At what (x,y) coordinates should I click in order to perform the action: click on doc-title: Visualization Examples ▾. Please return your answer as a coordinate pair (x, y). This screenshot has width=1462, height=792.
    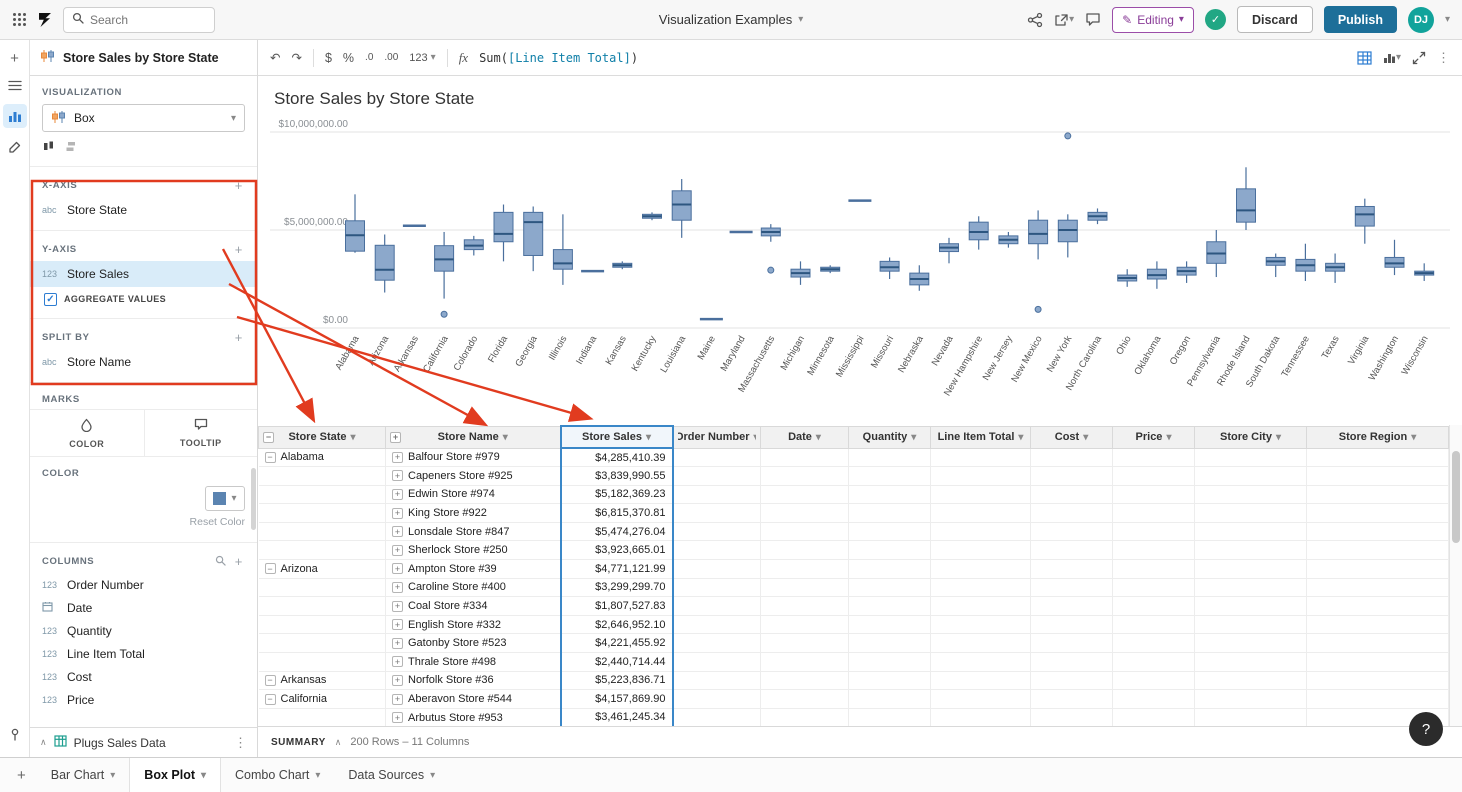
    Looking at the image, I should click on (731, 19).